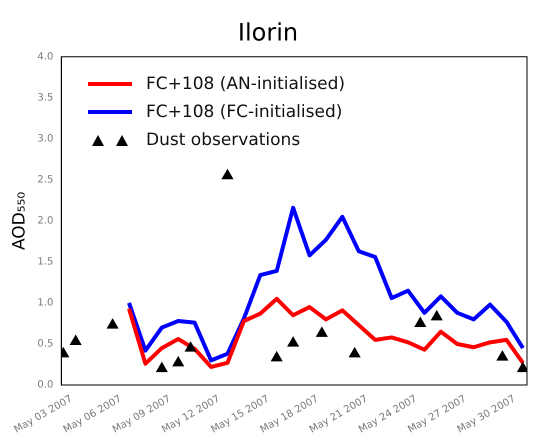 The height and width of the screenshot is (439, 534). Describe the element at coordinates (45, 138) in the screenshot. I see `y-tick-label: 3.0` at that location.